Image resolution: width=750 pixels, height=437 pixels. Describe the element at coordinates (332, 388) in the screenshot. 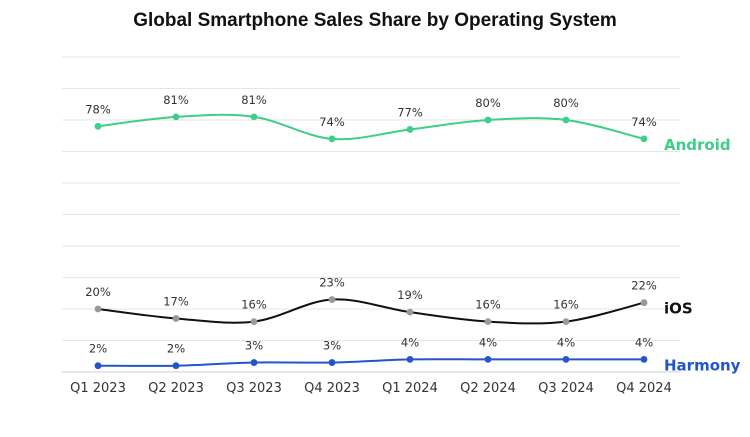

I see `x-tick-label: Q4 2023` at that location.